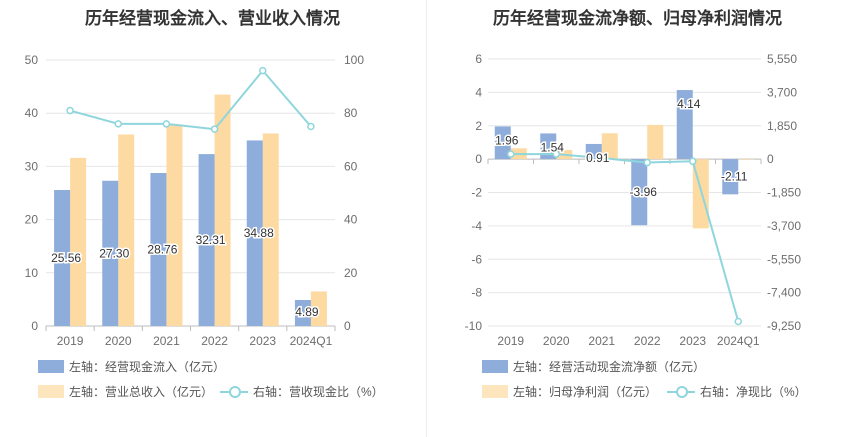  What do you see at coordinates (476, 293) in the screenshot?
I see `y-left-tick-label: -8` at bounding box center [476, 293].